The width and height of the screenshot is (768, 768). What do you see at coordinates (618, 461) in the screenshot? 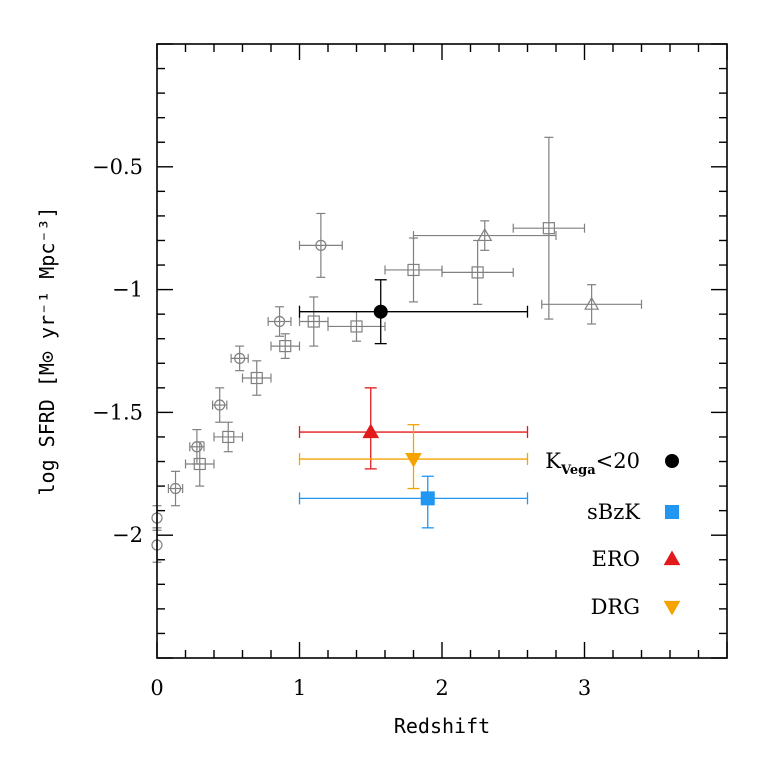
I see `legend-label-suffix: <20` at bounding box center [618, 461].